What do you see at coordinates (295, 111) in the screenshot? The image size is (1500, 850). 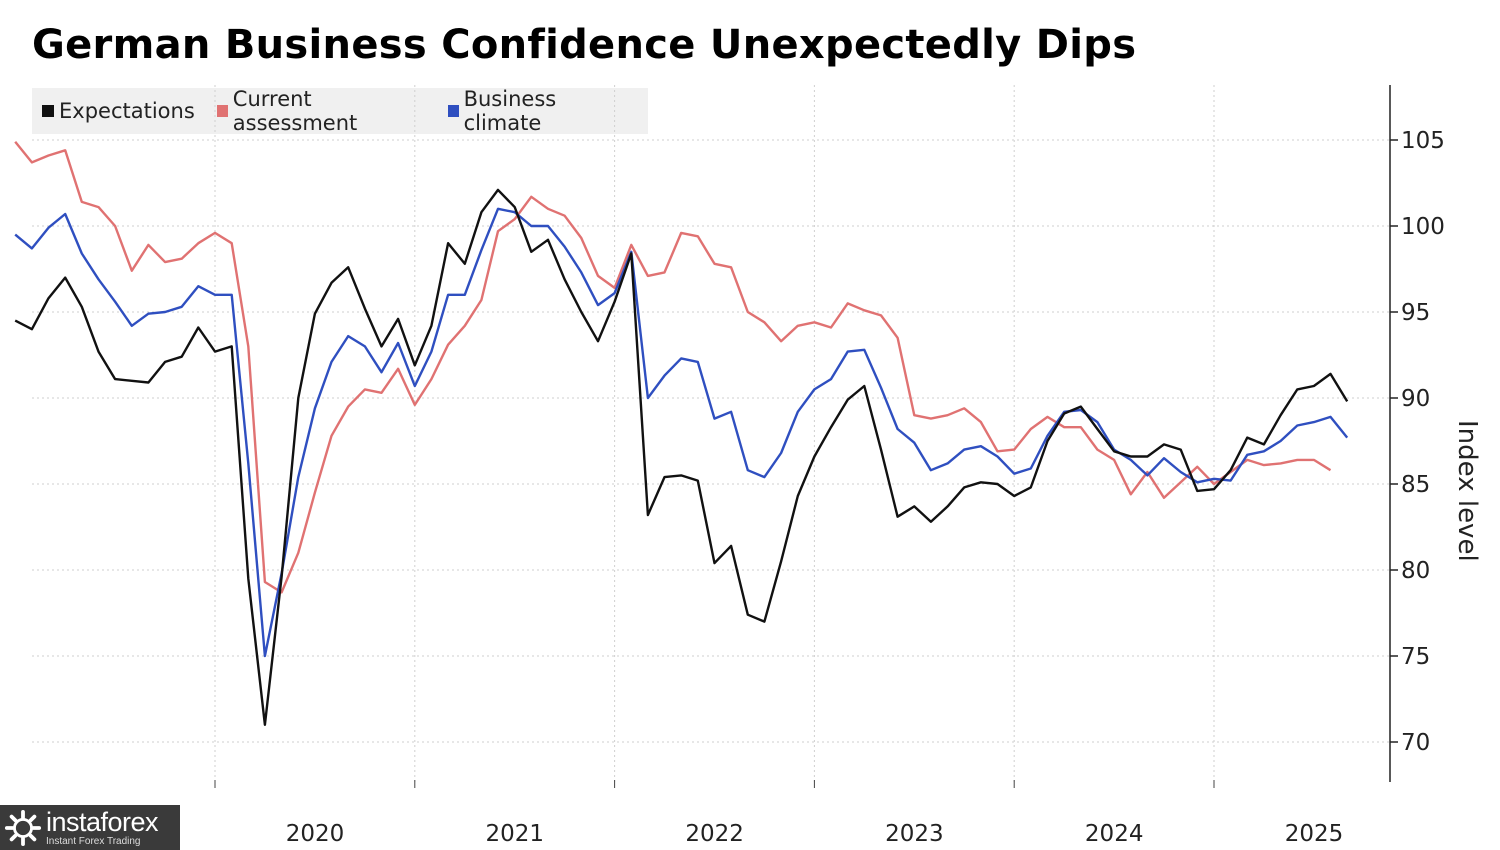 I see `legend-label-current-assessment: Current assessment` at bounding box center [295, 111].